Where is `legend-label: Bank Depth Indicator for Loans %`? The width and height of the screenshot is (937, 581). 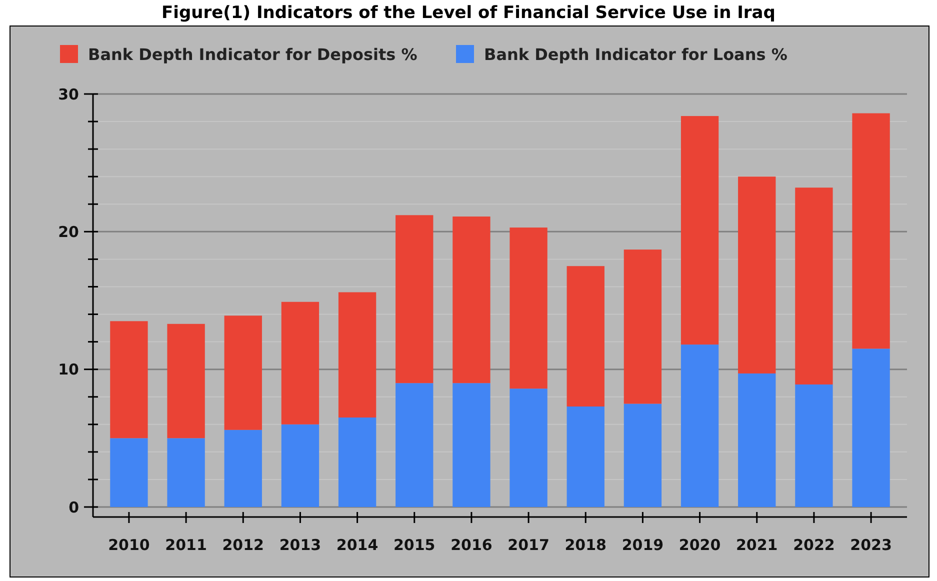 legend-label: Bank Depth Indicator for Loans % is located at coordinates (636, 54).